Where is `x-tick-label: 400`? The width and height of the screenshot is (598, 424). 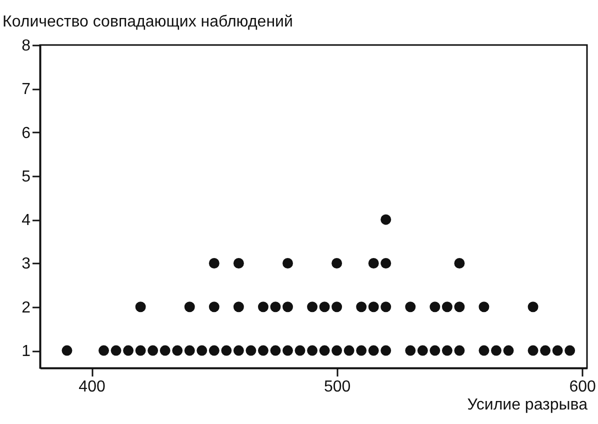
x-tick-label: 400 is located at coordinates (92, 387).